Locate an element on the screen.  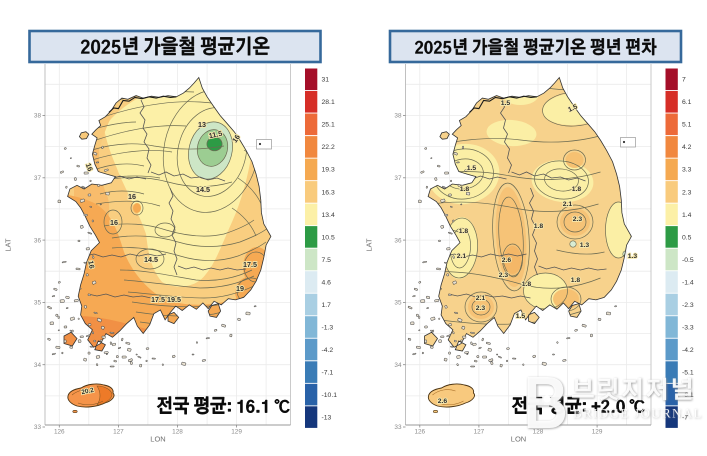
svg-text: -0.5 is located at coordinates (688, 260).